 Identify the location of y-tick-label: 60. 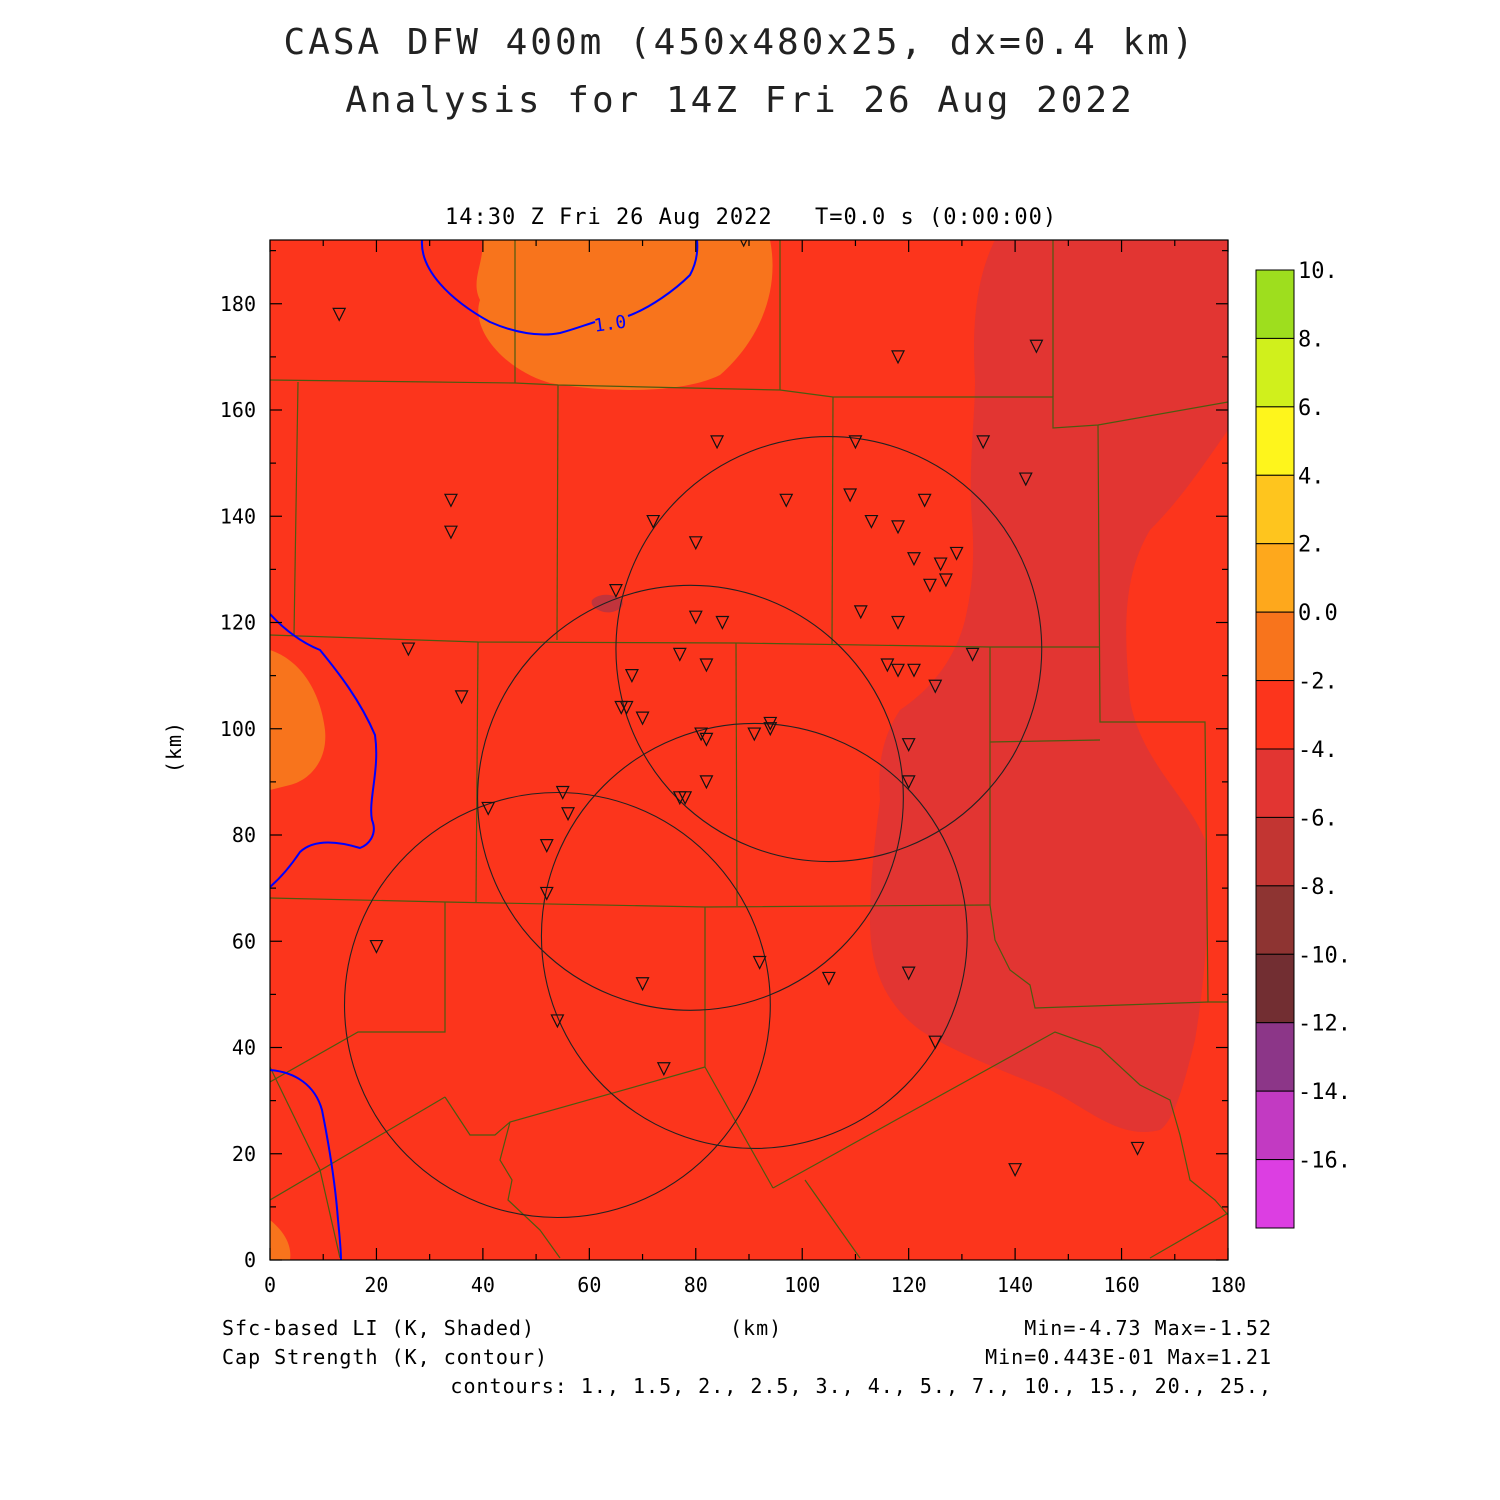
(244, 941).